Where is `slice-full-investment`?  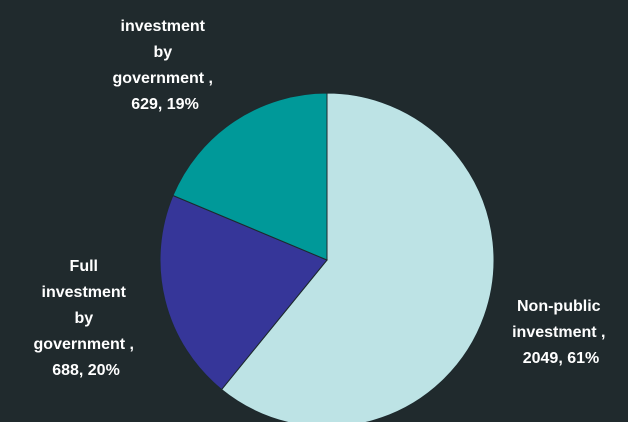
slice-full-investment is located at coordinates (243, 292).